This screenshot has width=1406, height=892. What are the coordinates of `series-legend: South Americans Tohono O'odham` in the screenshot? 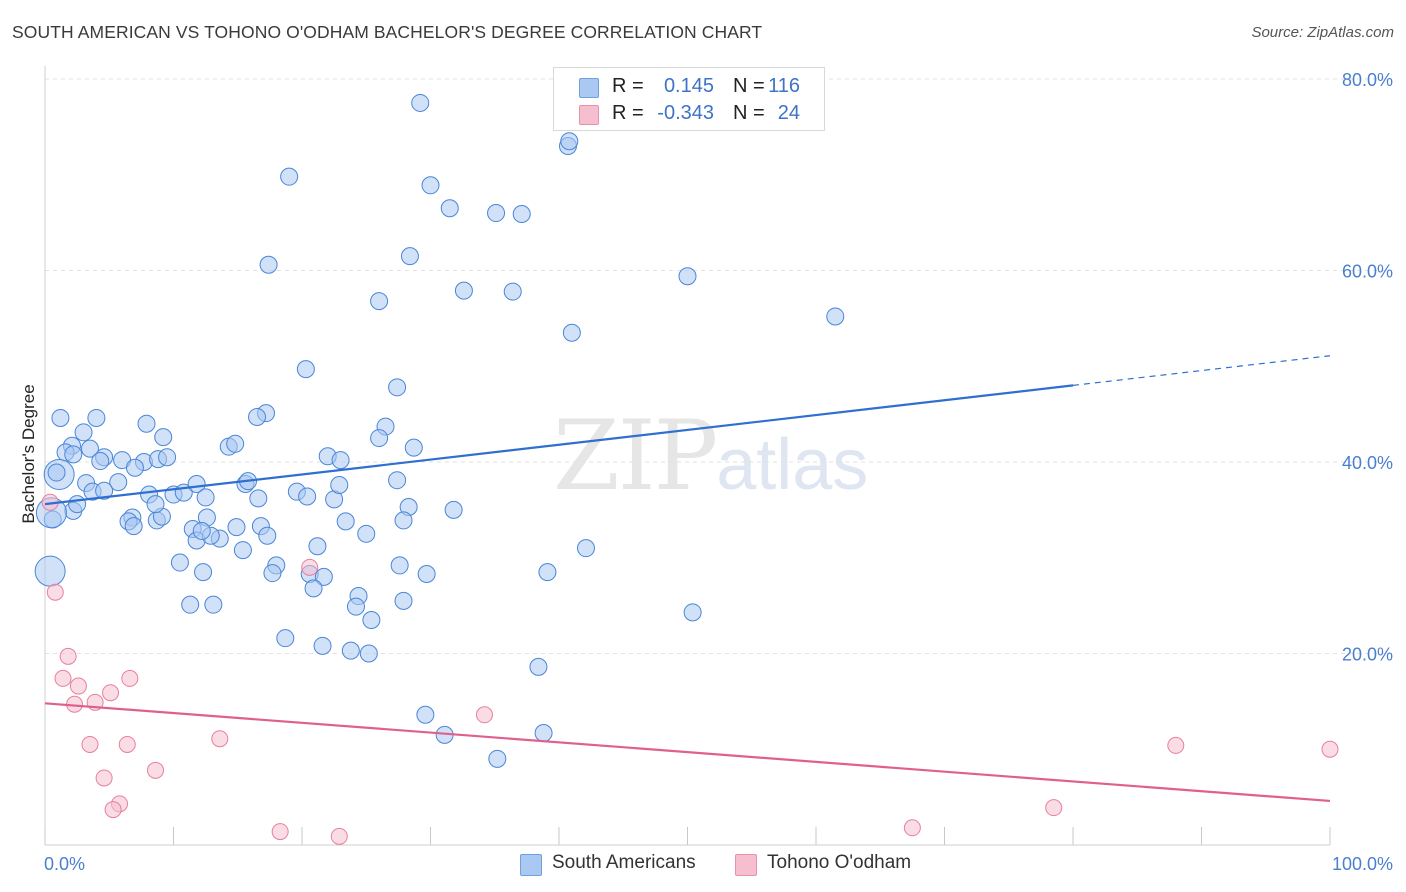 It's located at (703, 864).